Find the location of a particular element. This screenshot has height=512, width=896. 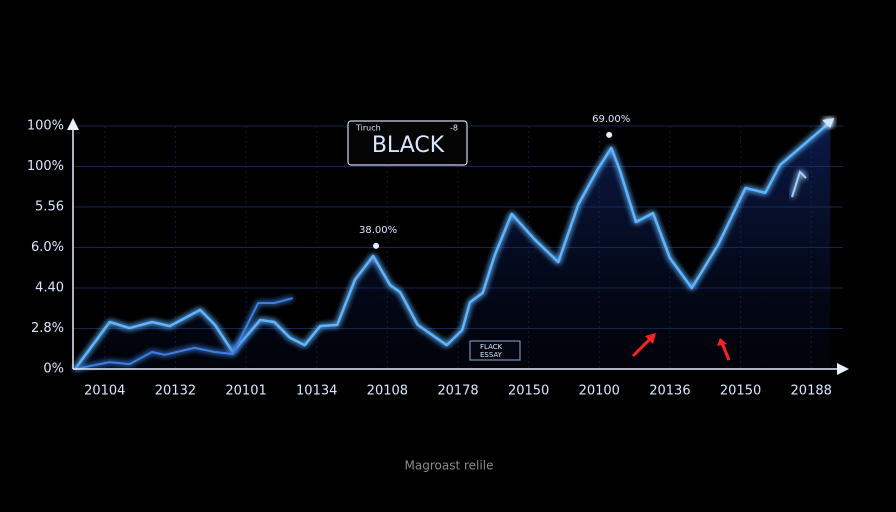

y-tick-label: 0% is located at coordinates (53, 369).